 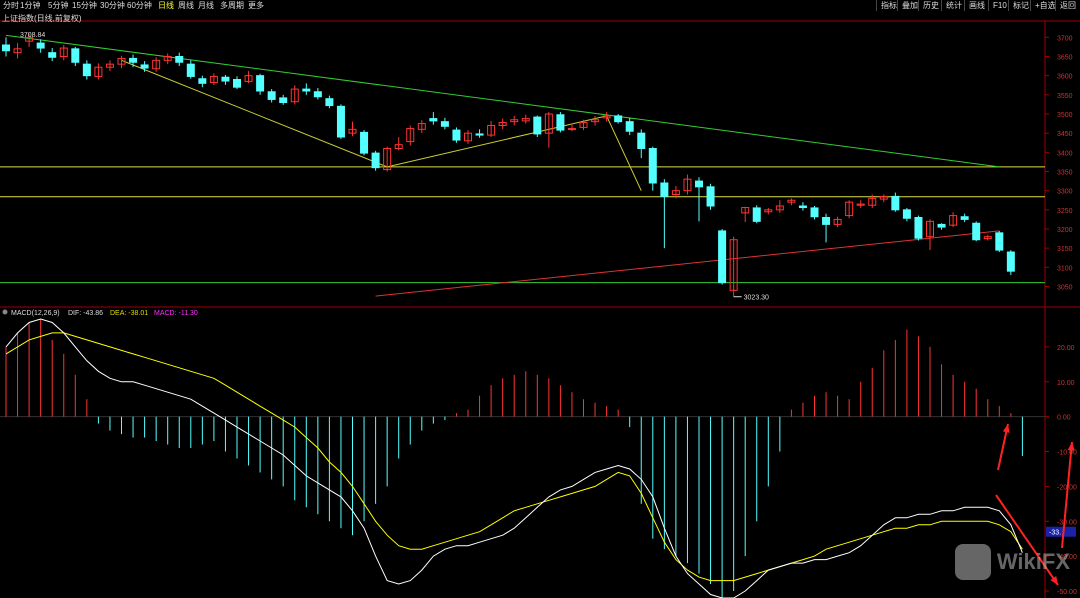 What do you see at coordinates (1020, 5) in the screenshot?
I see `tool-button-6: 标记` at bounding box center [1020, 5].